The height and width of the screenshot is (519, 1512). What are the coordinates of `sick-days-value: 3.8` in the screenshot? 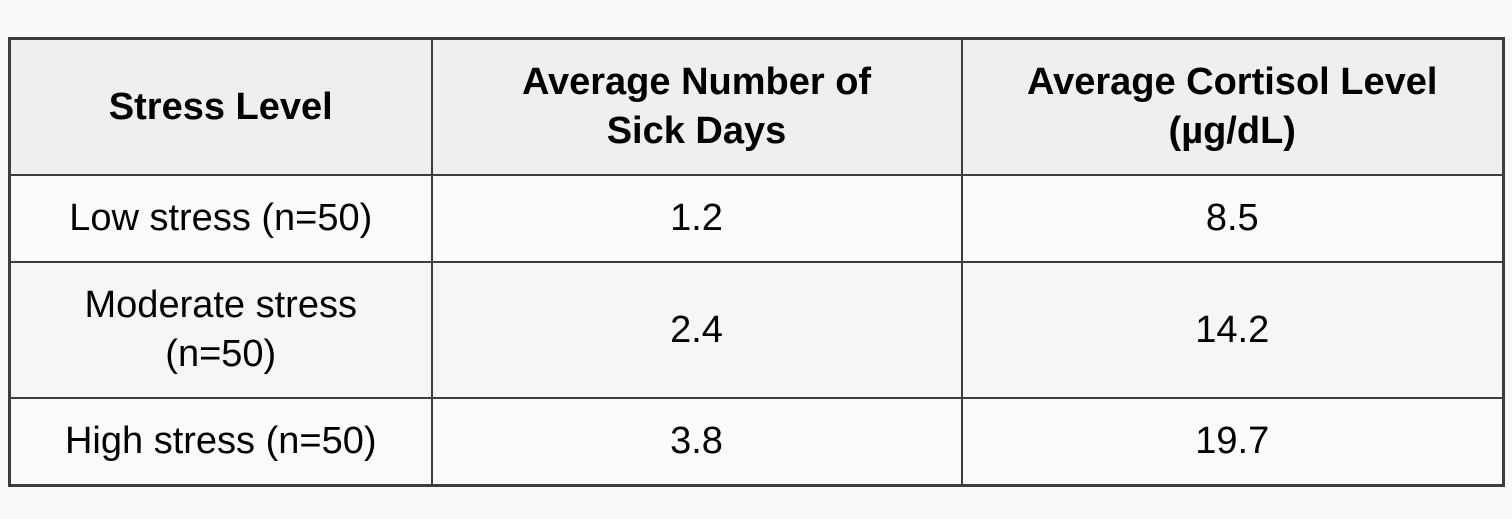 It's located at (696, 442).